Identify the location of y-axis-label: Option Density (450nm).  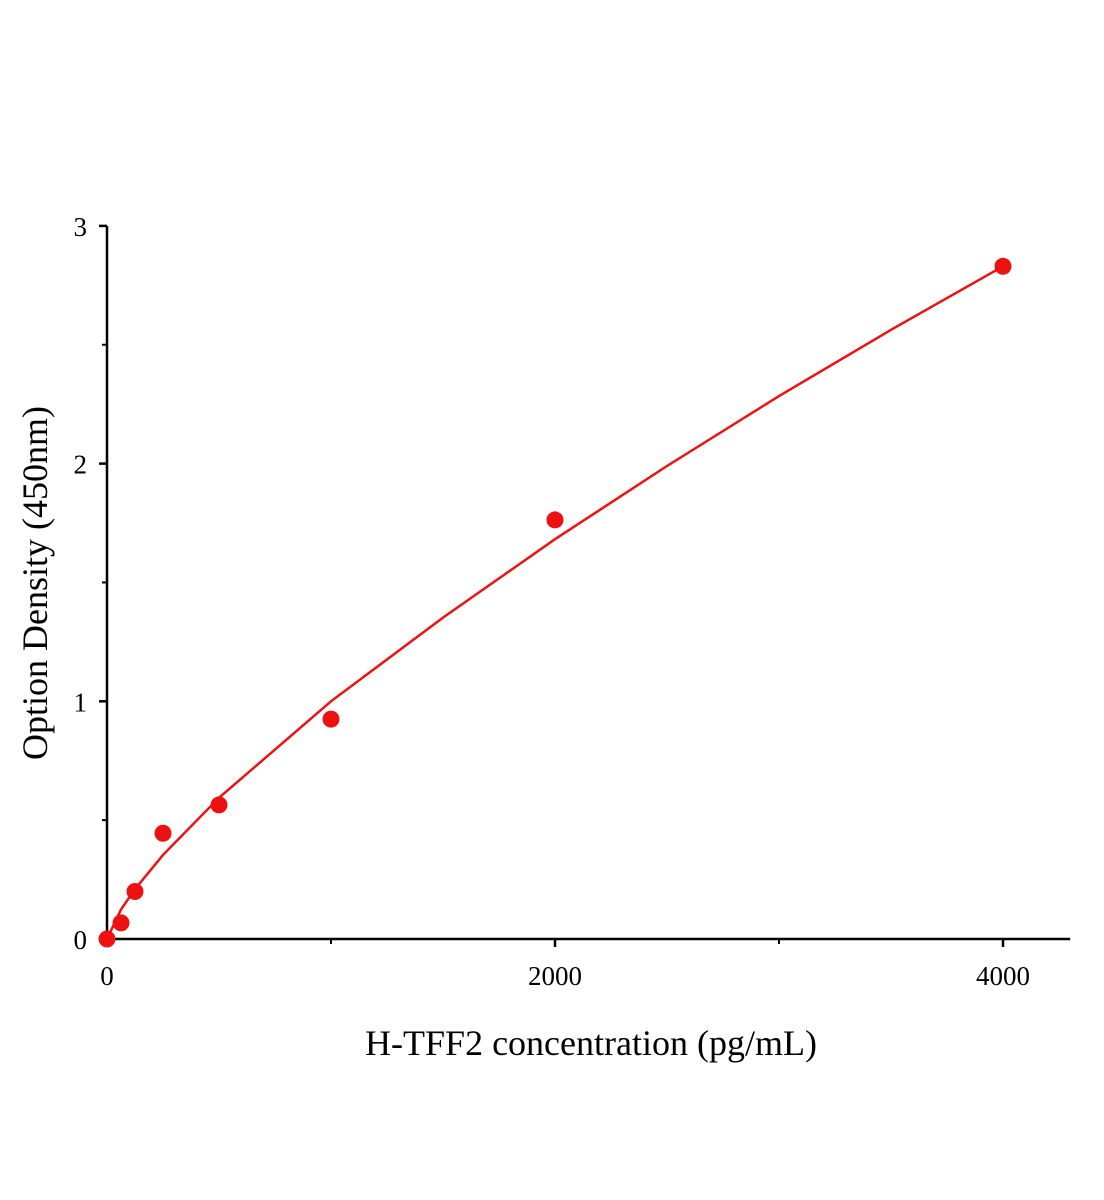
(35, 583).